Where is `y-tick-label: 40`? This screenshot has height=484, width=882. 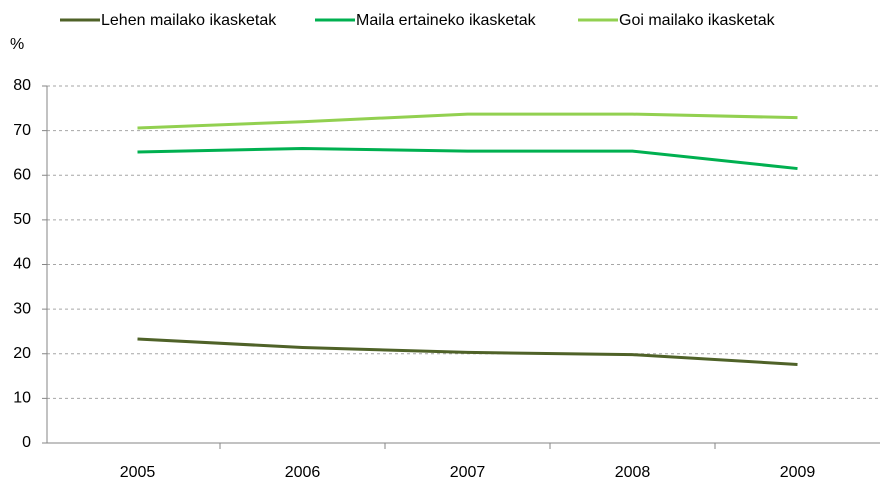 y-tick-label: 40 is located at coordinates (22, 264).